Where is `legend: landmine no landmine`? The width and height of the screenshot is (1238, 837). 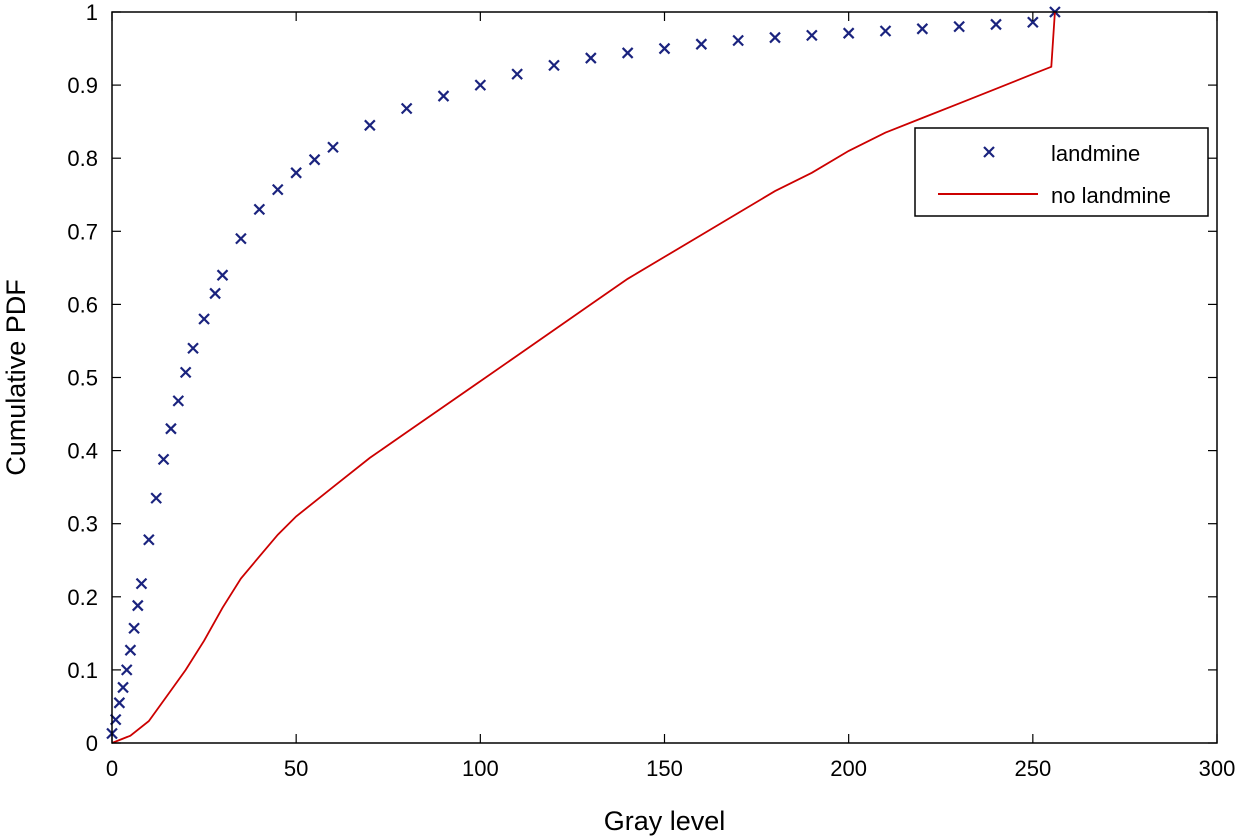
legend: landmine no landmine is located at coordinates (1061, 172).